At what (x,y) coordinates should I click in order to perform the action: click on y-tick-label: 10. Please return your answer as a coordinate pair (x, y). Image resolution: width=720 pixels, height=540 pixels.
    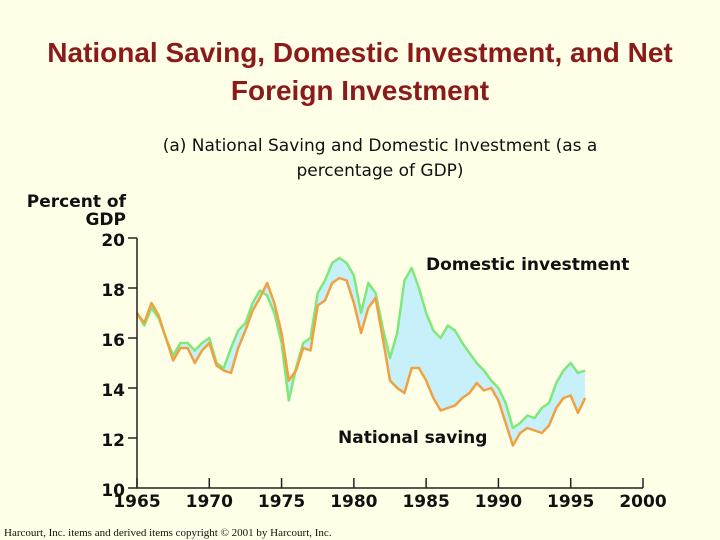
    Looking at the image, I should click on (113, 491).